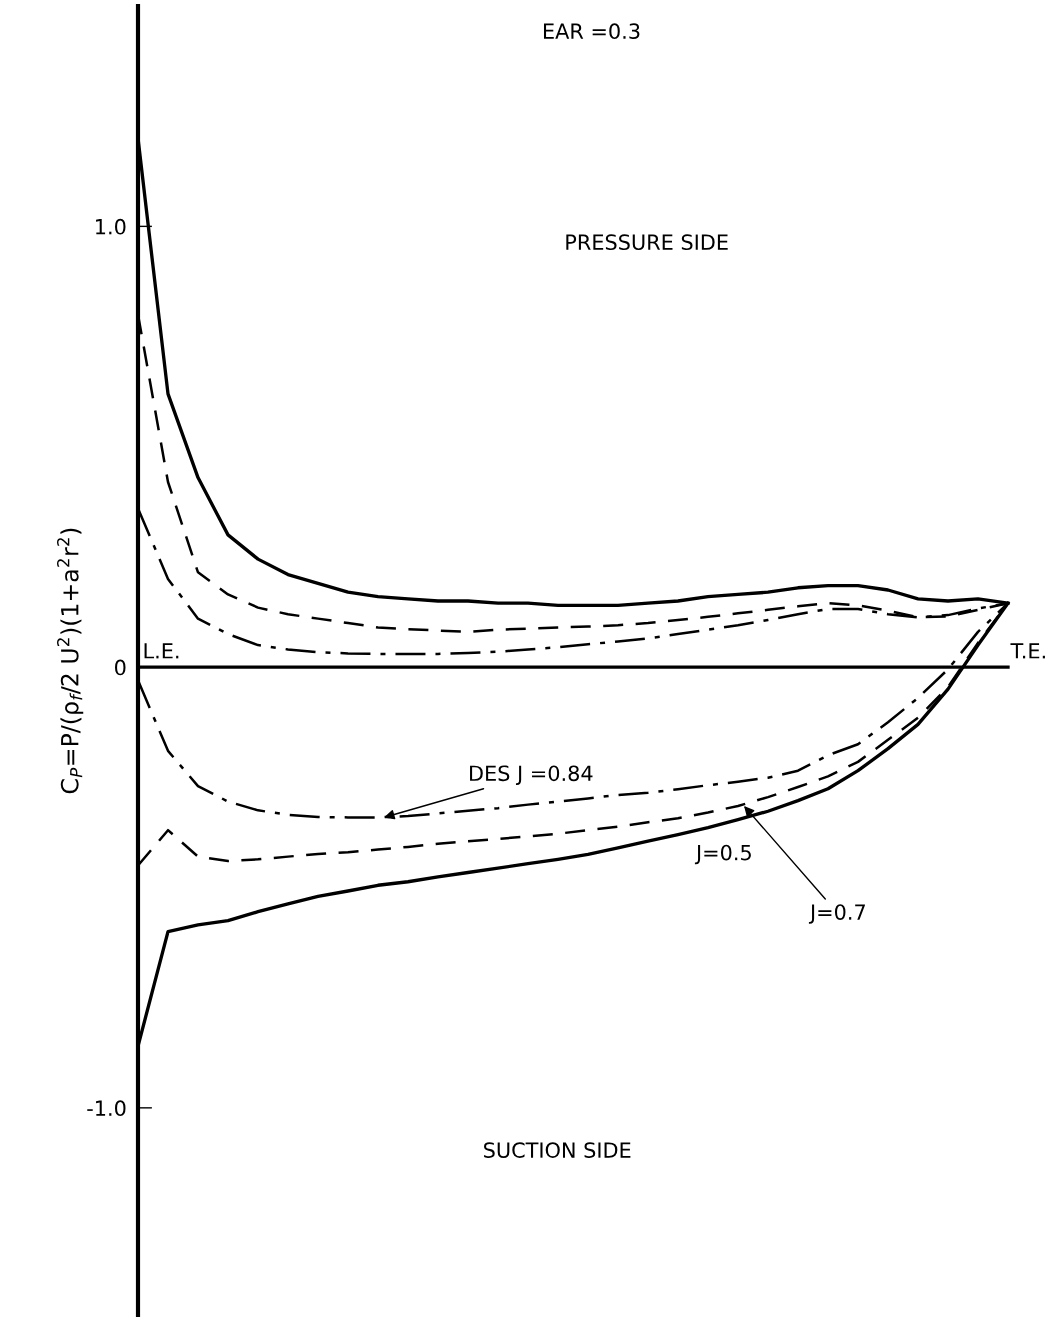 The image size is (1053, 1321). What do you see at coordinates (70, 661) in the screenshot?
I see `text: C$_{P}$=P/(ρ$_{f}$/2 U$^{2}$)(1+a$^{2}$r$^{2}$)` at bounding box center [70, 661].